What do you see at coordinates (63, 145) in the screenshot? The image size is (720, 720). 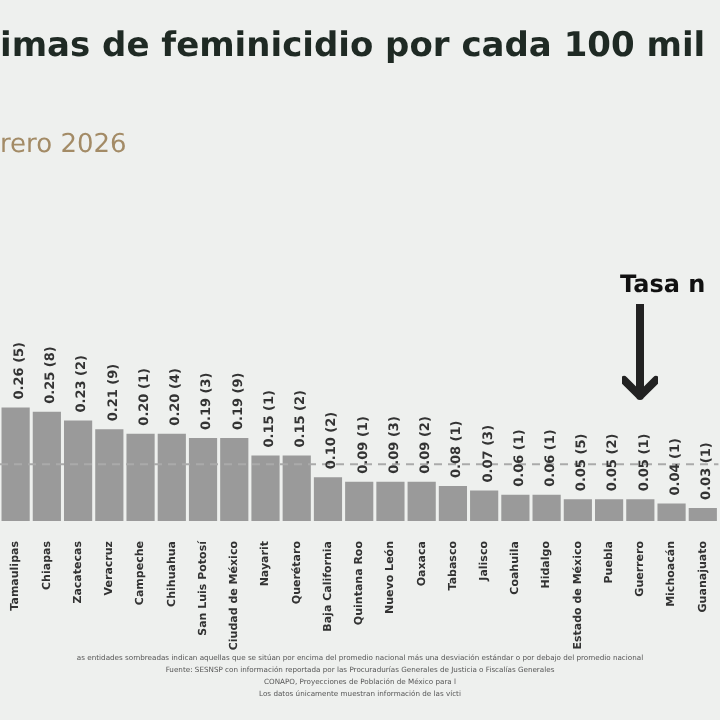 I see `chart-subtitle: rero 2026` at bounding box center [63, 145].